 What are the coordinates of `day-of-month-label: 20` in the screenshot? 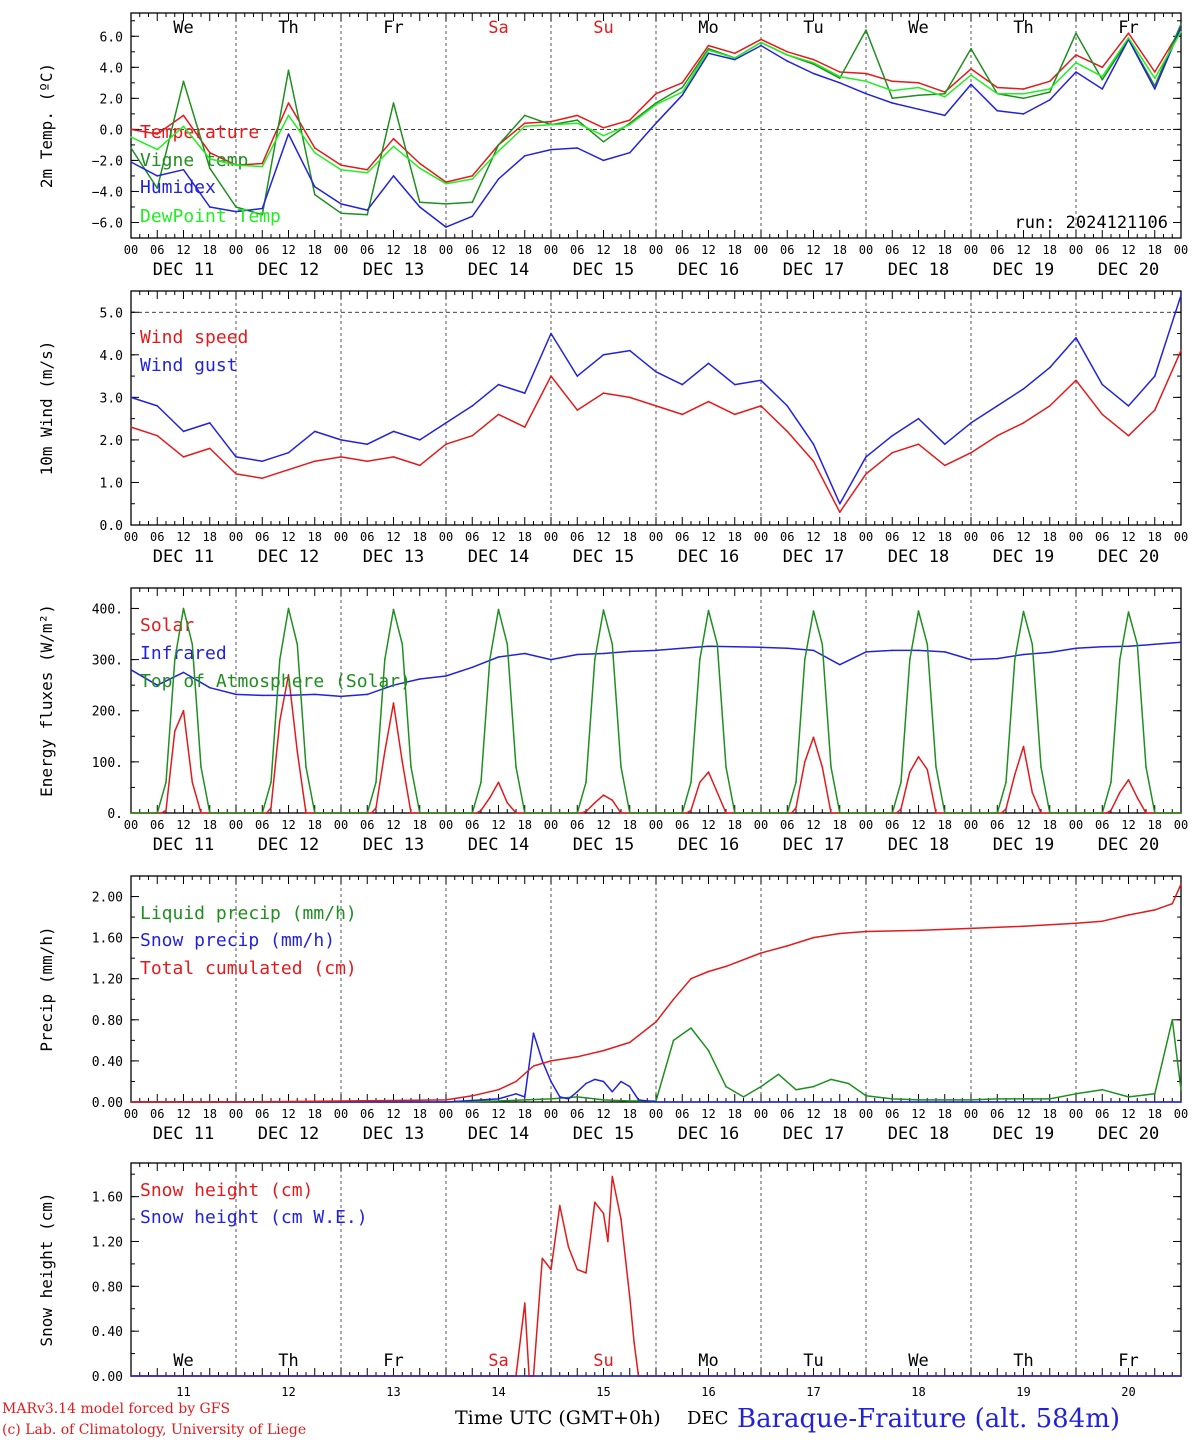 It's located at (1128, 1392).